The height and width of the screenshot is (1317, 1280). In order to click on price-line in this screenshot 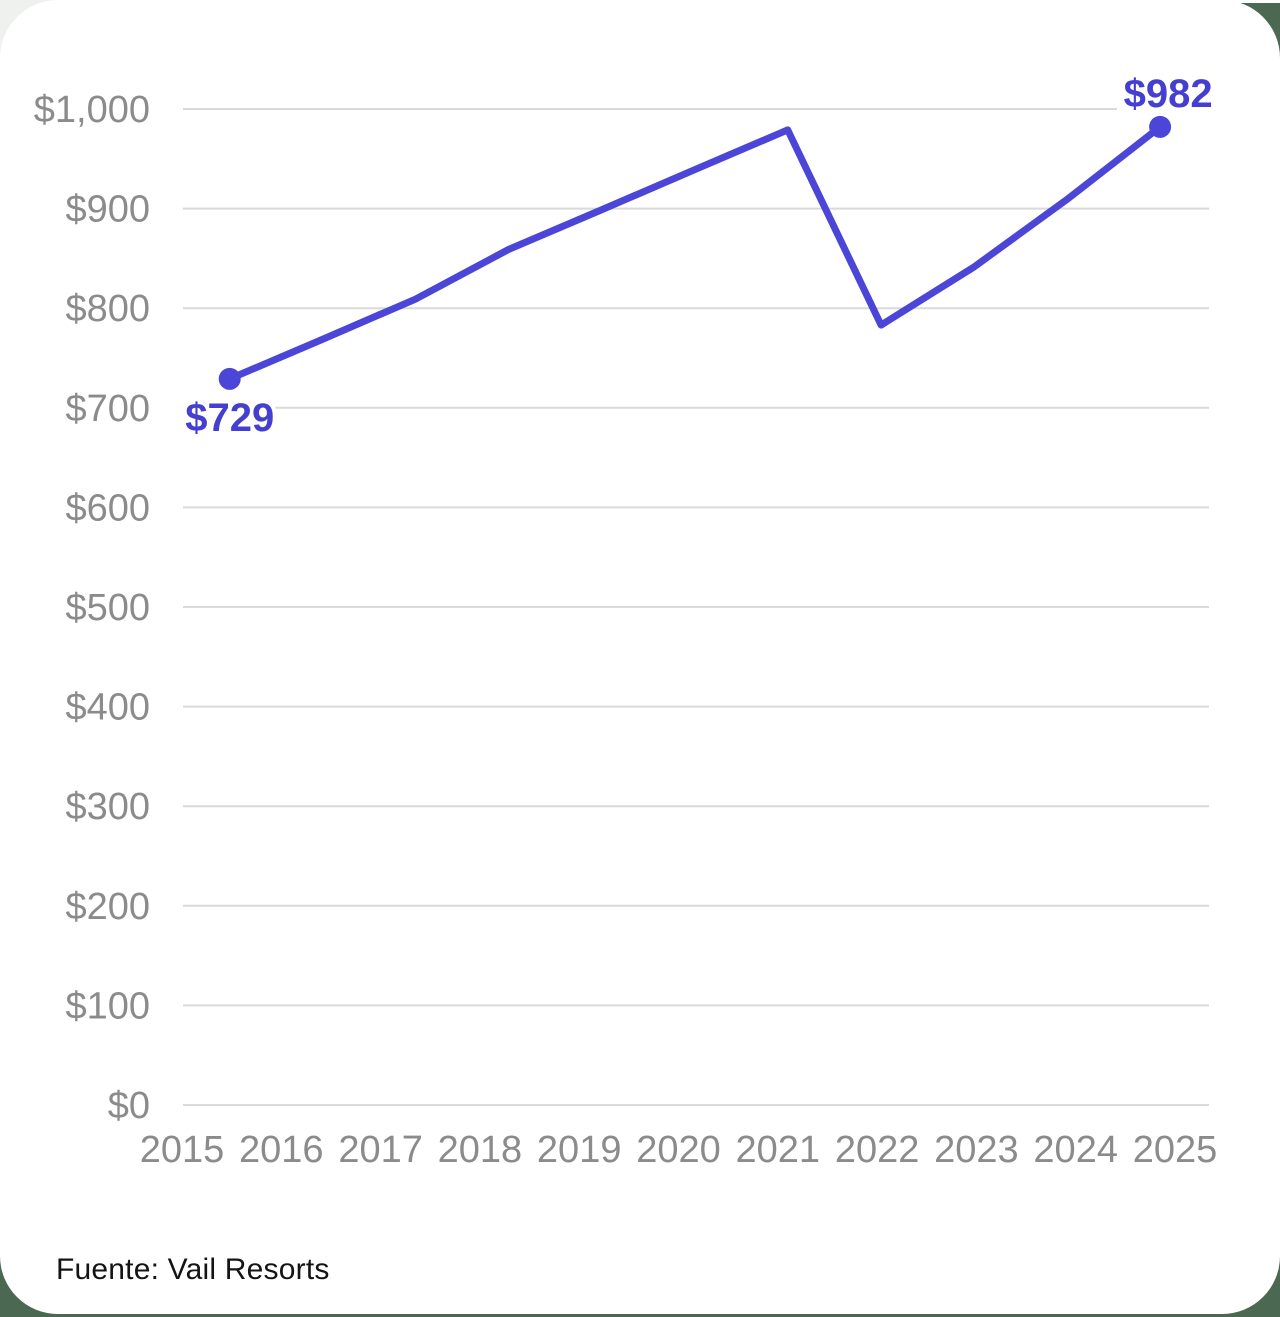, I will do `click(695, 253)`.